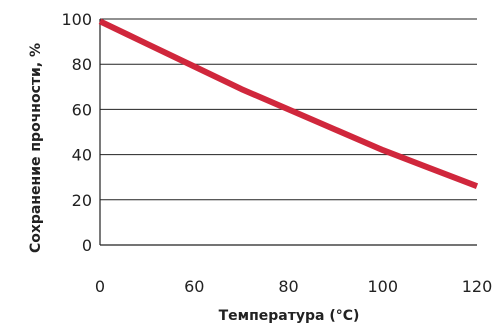 The width and height of the screenshot is (503, 327). Describe the element at coordinates (382, 286) in the screenshot. I see `x-tick-label-100: 100` at that location.